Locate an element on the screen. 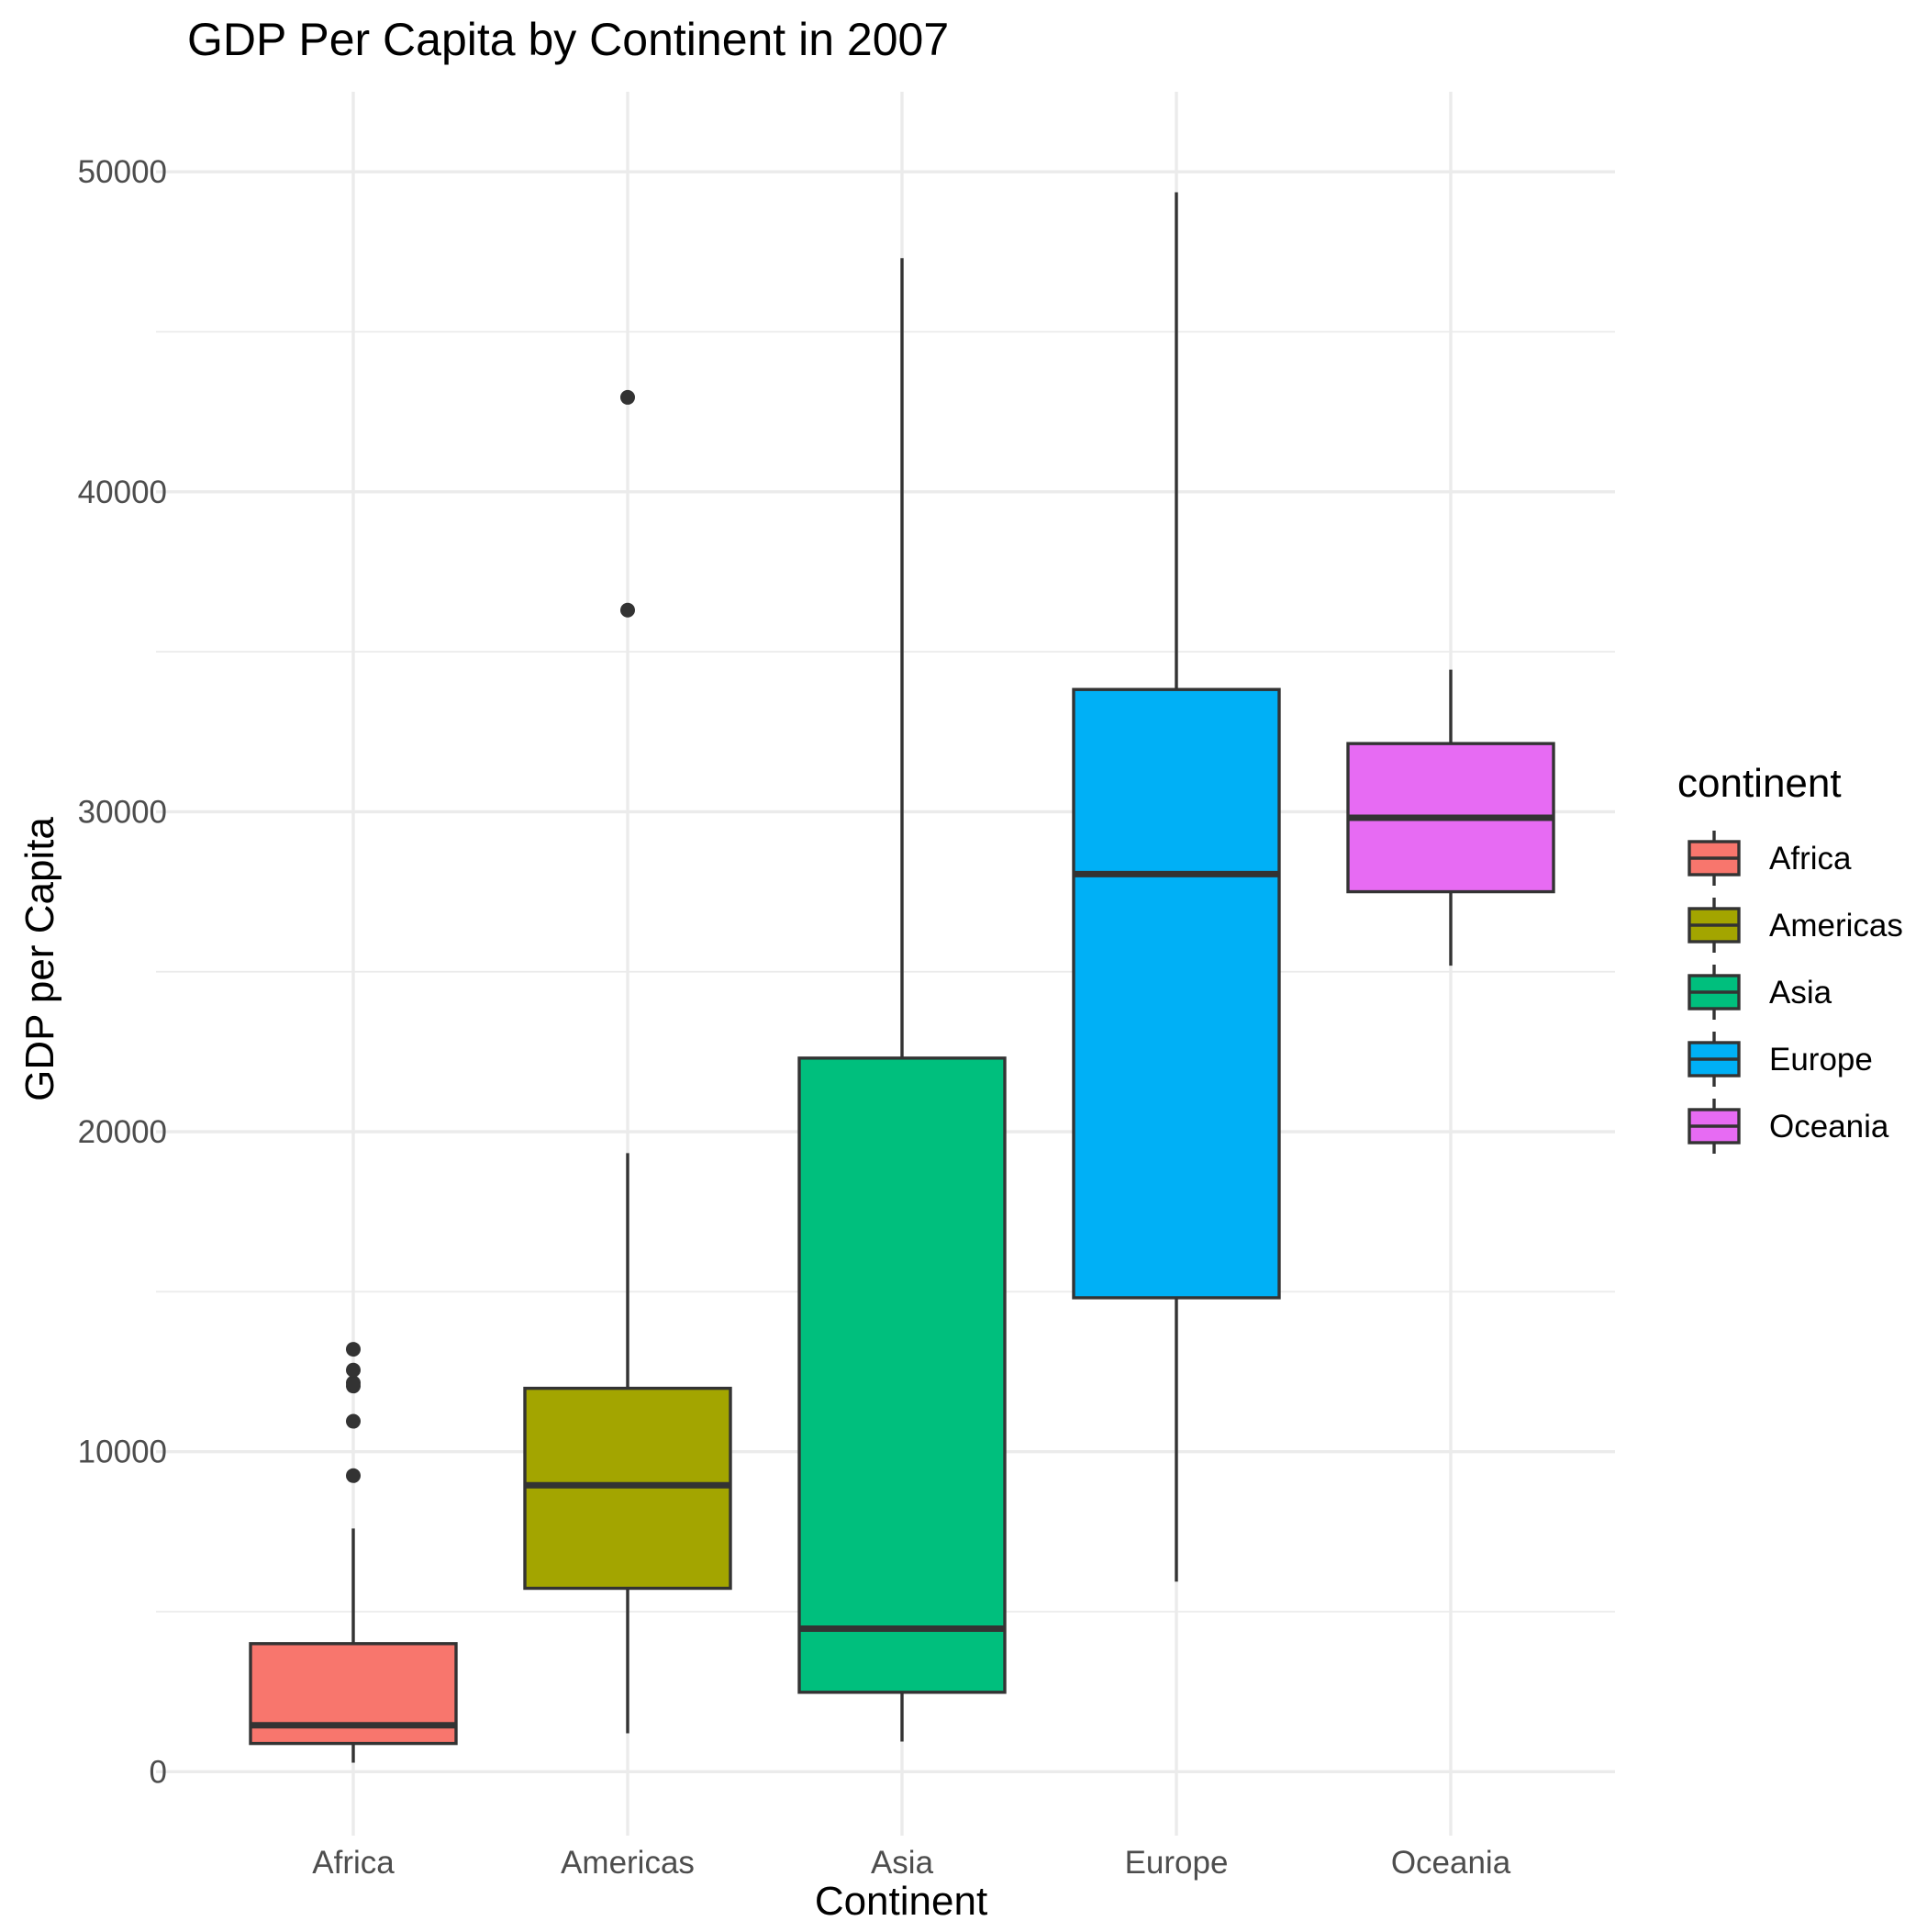 This screenshot has height=1932, width=1927. x-tick-label: Europe is located at coordinates (1177, 1863).